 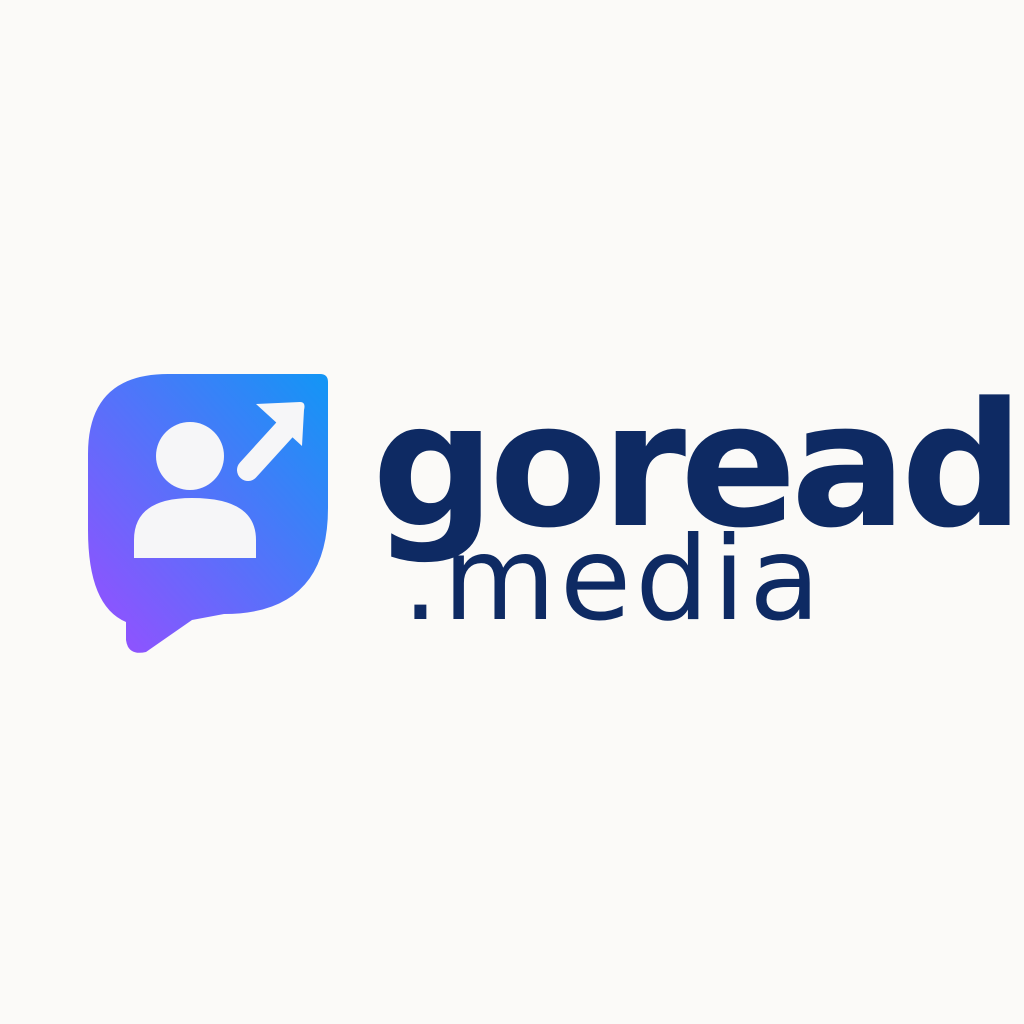 I want to click on chat-bubble-user-growth-icon, so click(x=210, y=513).